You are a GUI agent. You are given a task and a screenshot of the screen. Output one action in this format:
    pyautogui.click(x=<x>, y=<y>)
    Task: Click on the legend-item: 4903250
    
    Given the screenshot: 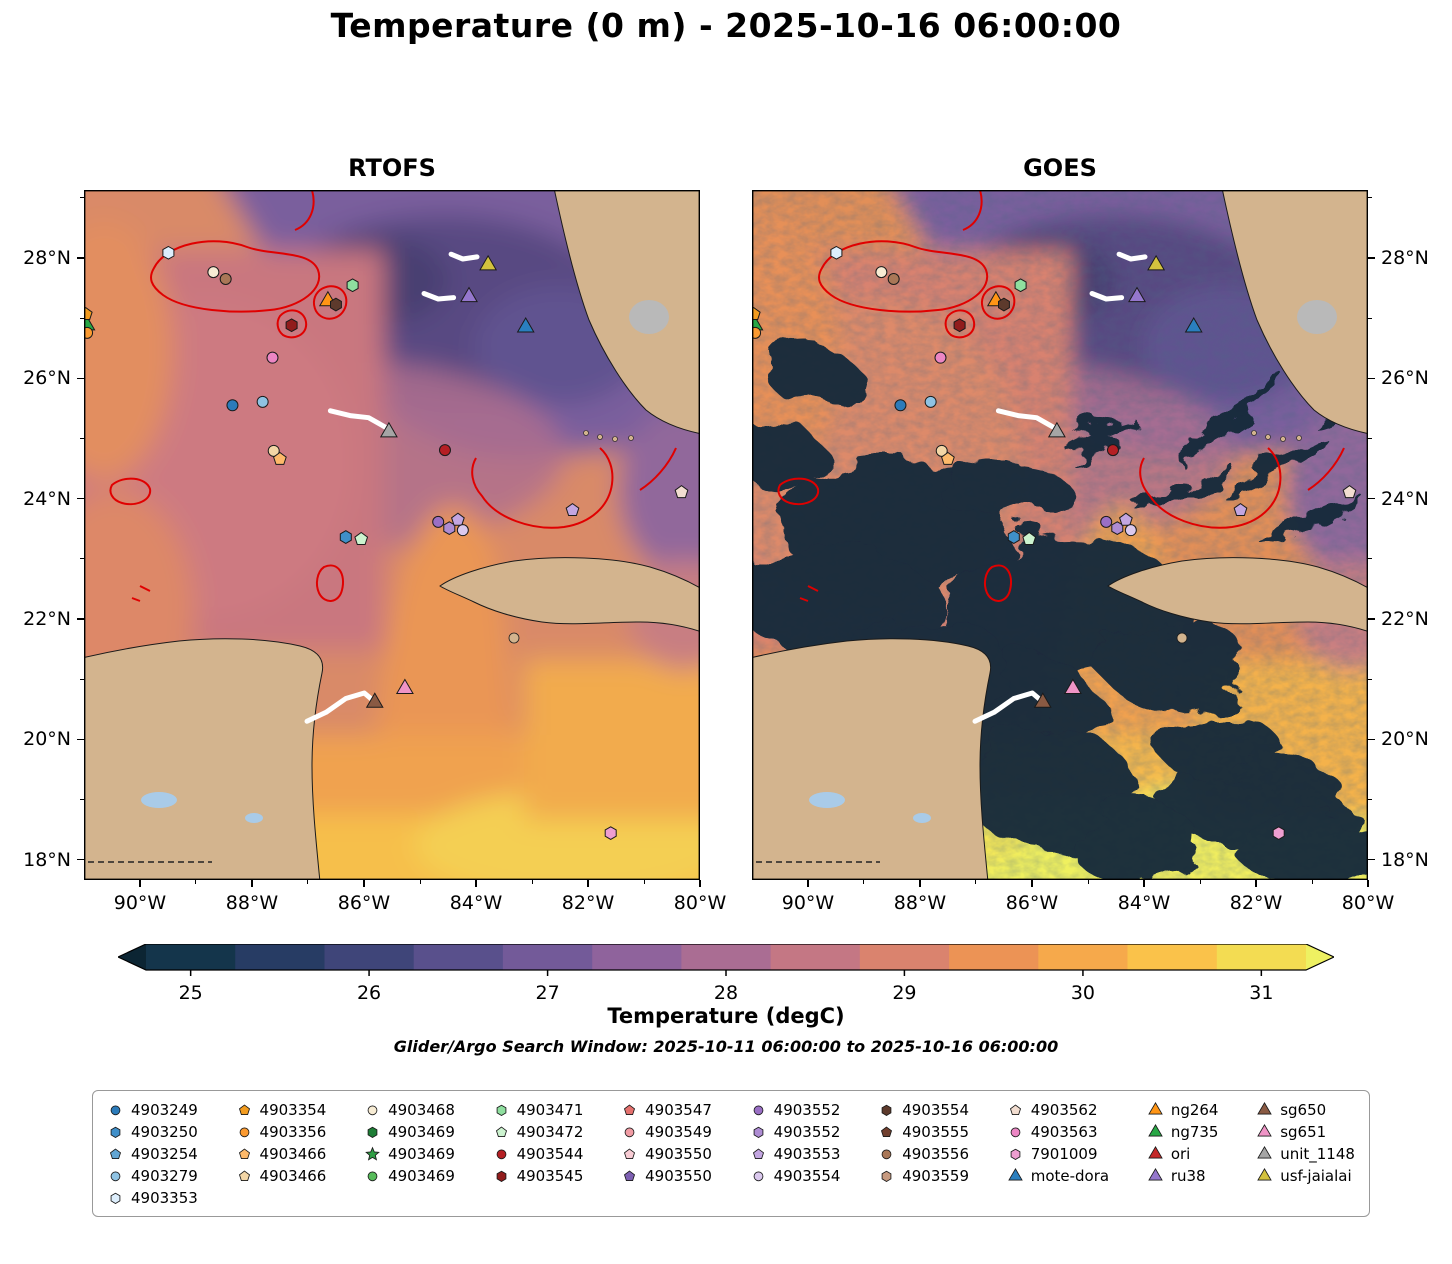 What is the action you would take?
    pyautogui.click(x=152, y=1131)
    